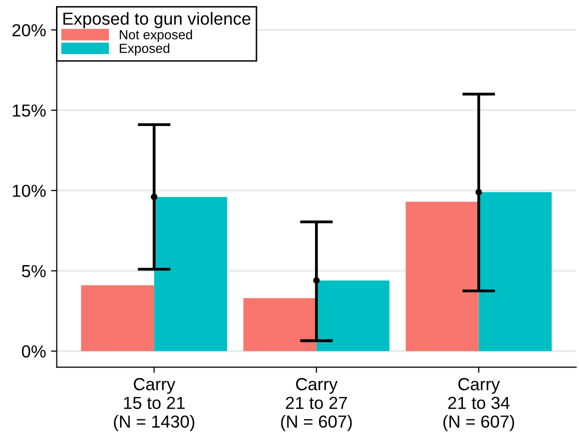 Image resolution: width=579 pixels, height=433 pixels. Describe the element at coordinates (154, 405) in the screenshot. I see `x-tick-label: Carry 15 to 21 (N = 1430)` at that location.